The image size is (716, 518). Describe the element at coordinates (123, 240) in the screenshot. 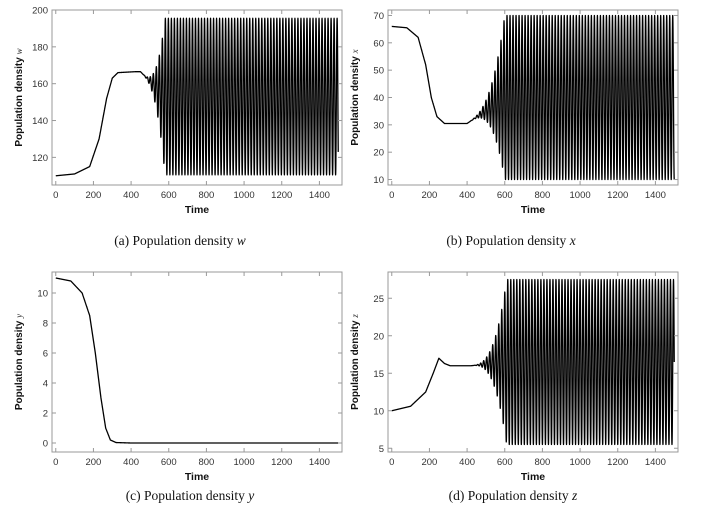

I see `caption-label: (a)` at that location.